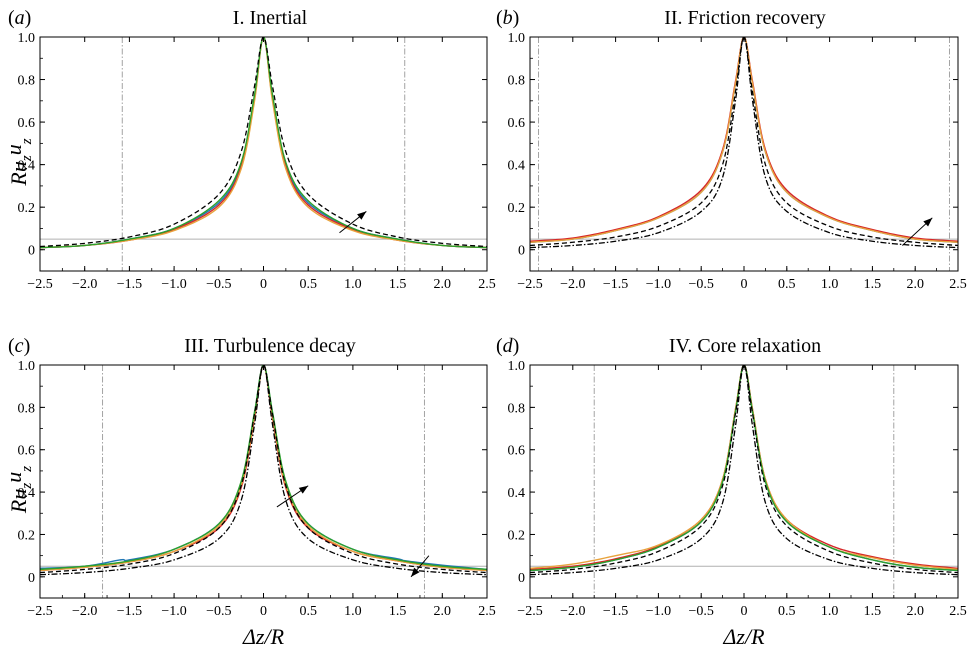  I want to click on panel-label: (a), so click(19, 18).